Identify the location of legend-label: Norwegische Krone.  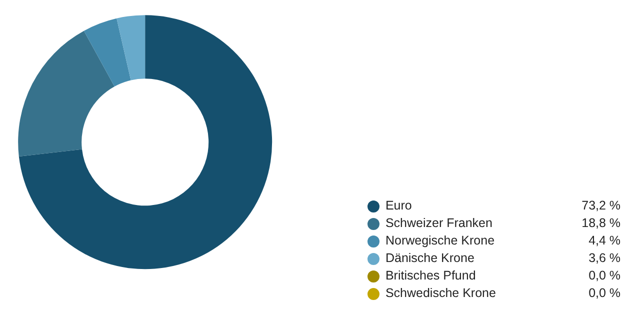
(438, 241).